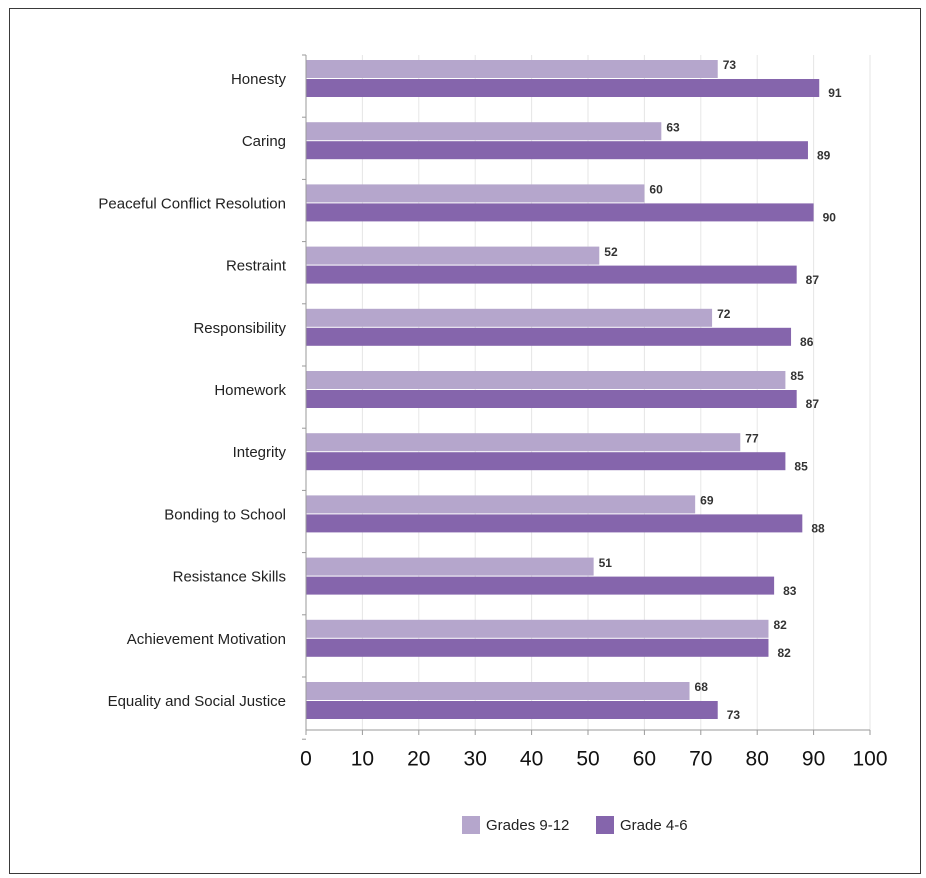 The image size is (926, 878). I want to click on x-tick-label: 60, so click(644, 759).